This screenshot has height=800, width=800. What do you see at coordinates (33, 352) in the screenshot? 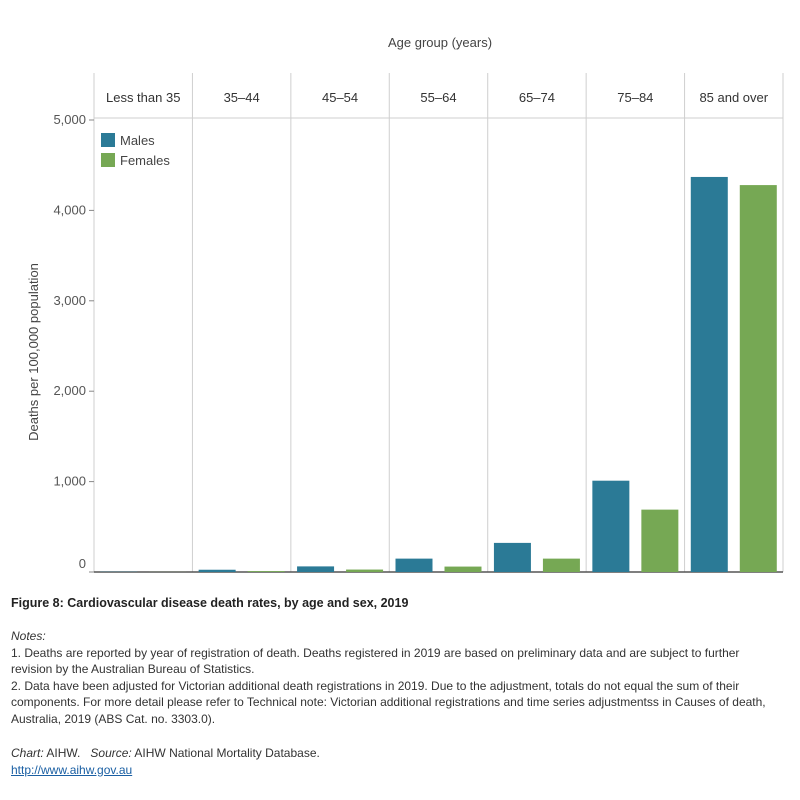
I see `y-axis-title: Deaths per 100,000 population` at bounding box center [33, 352].